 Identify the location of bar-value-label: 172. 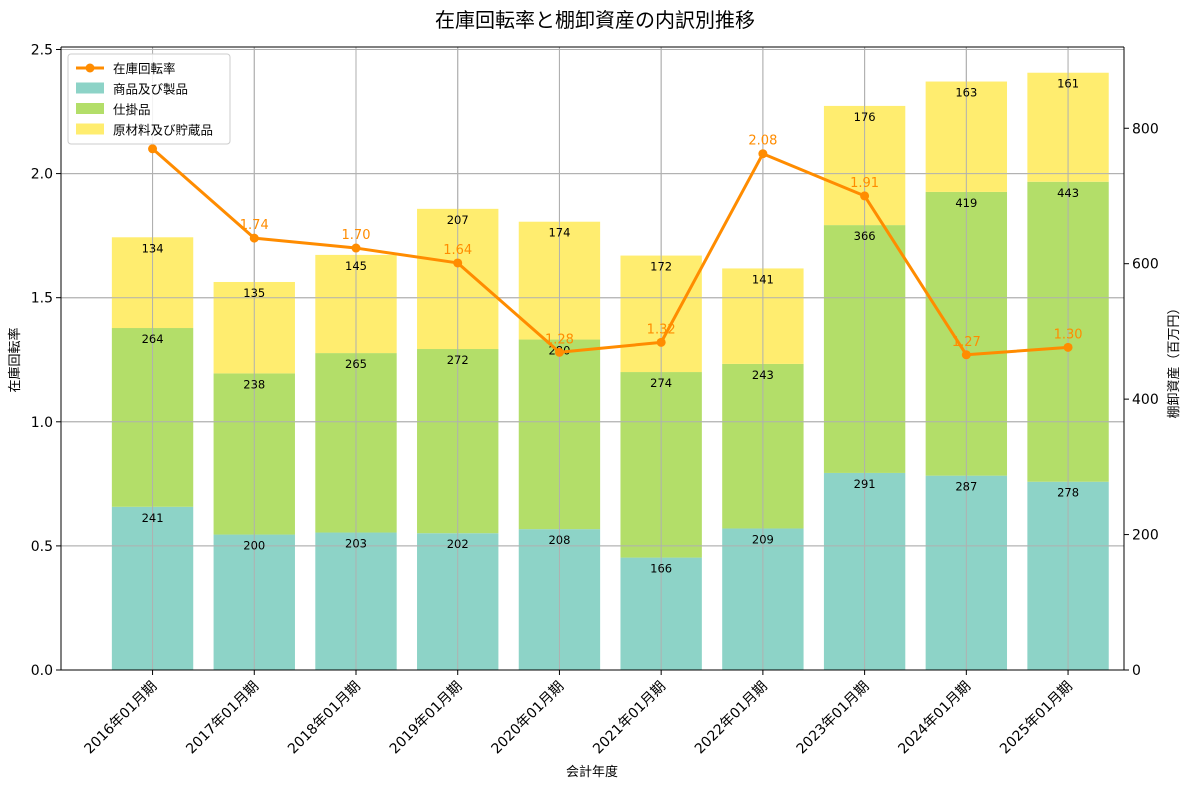
(661, 267).